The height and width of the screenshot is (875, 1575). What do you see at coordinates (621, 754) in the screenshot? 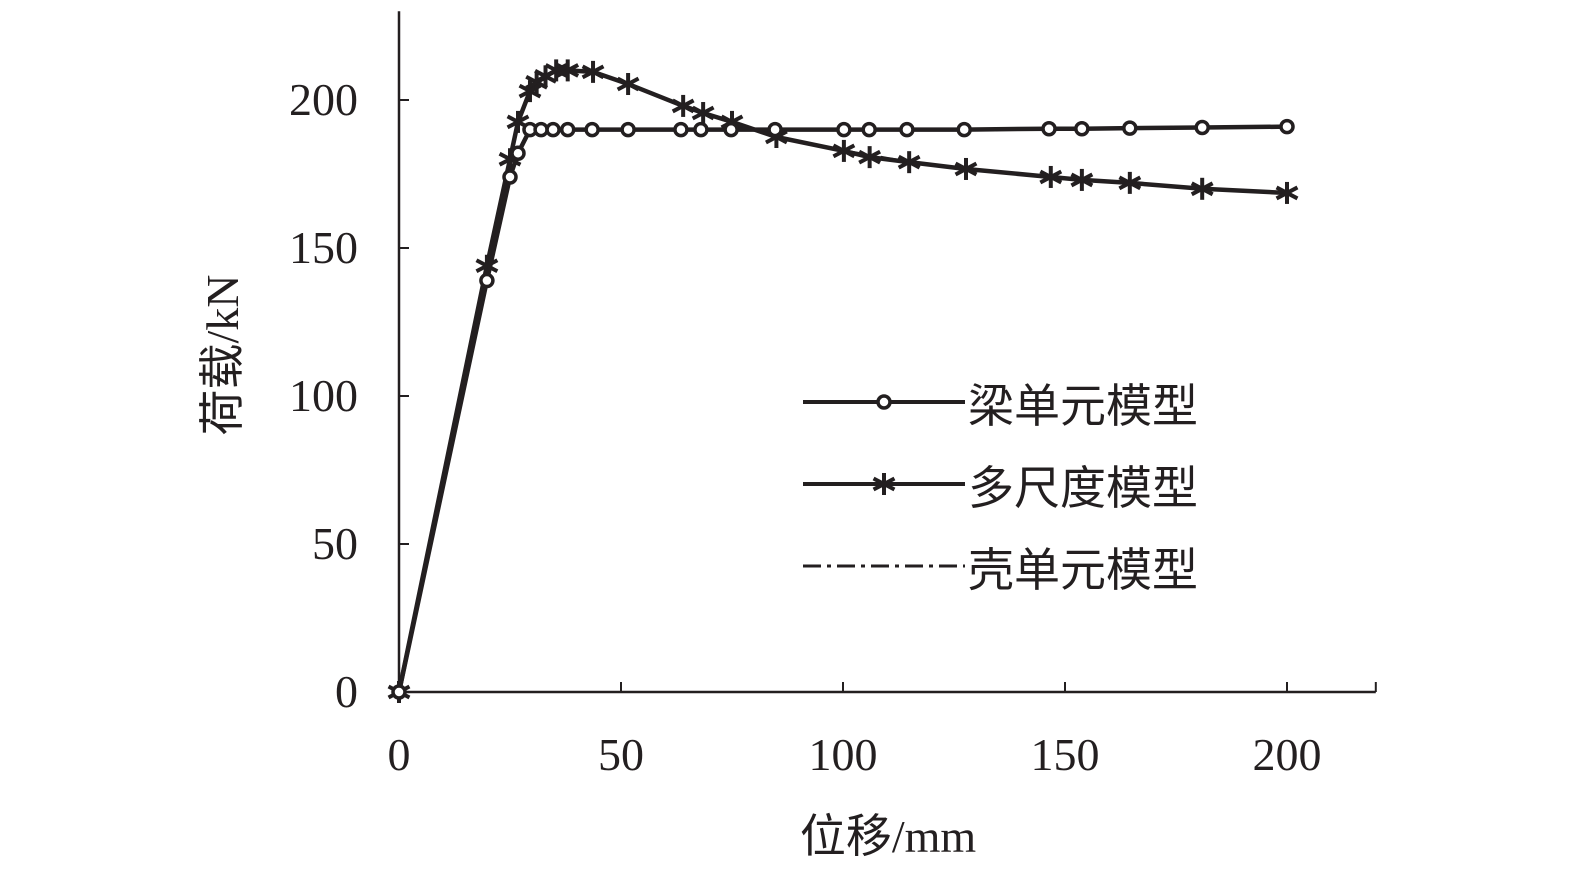
I see `x-tick-label: 50` at bounding box center [621, 754].